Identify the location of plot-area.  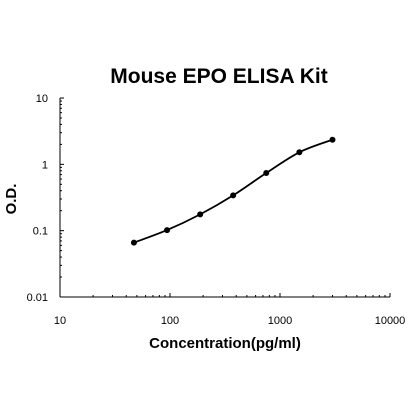
(233, 191).